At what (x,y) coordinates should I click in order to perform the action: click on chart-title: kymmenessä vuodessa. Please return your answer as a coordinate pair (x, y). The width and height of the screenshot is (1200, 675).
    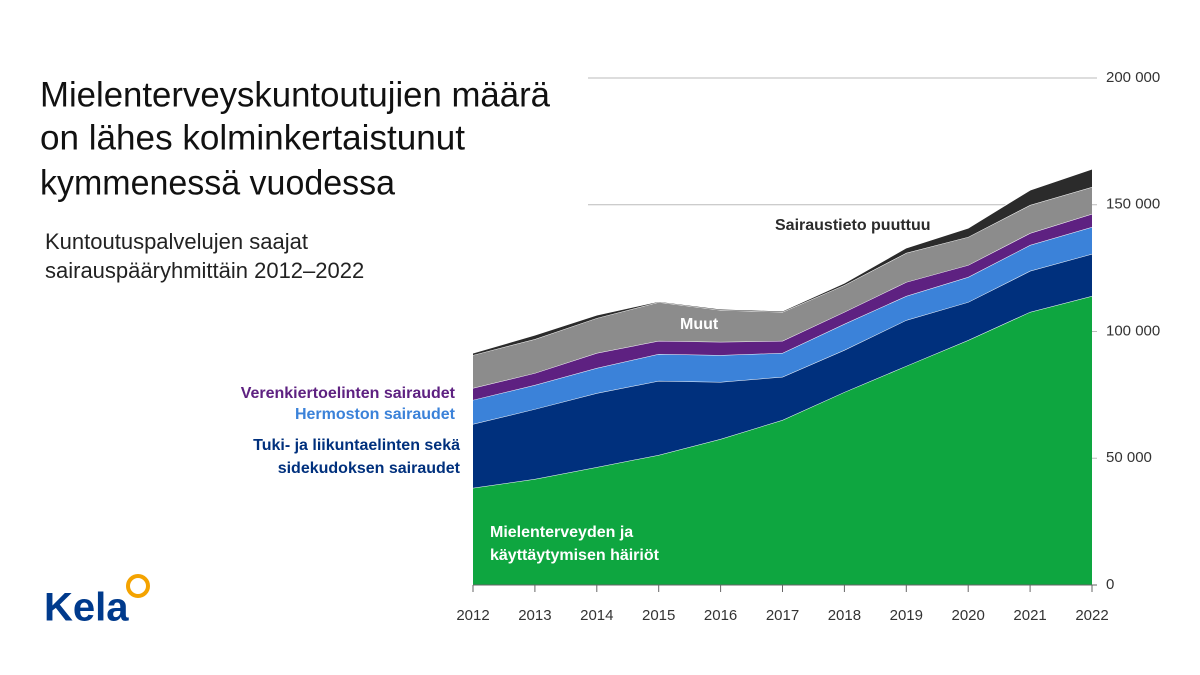
    Looking at the image, I should click on (218, 182).